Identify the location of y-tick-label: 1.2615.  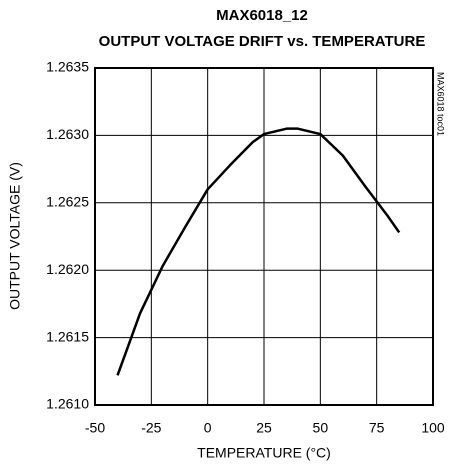
(67, 336).